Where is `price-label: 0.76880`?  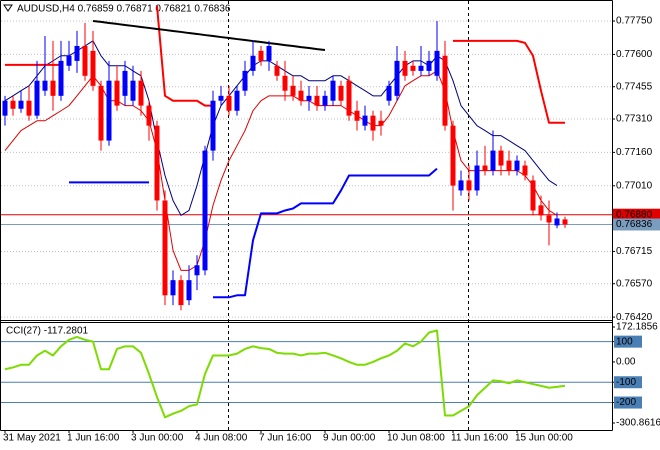
price-label: 0.76880 is located at coordinates (634, 214).